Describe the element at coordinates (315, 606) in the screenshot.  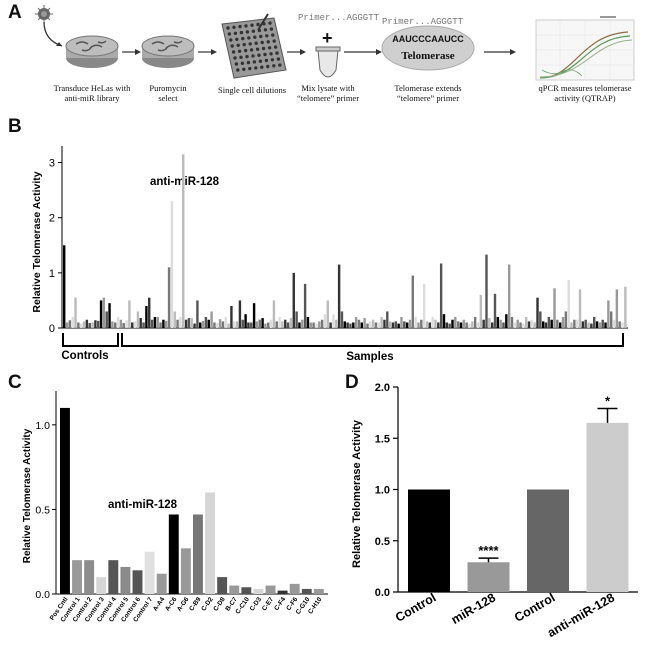
I see `chart-c-xtick-label: C-H10` at that location.